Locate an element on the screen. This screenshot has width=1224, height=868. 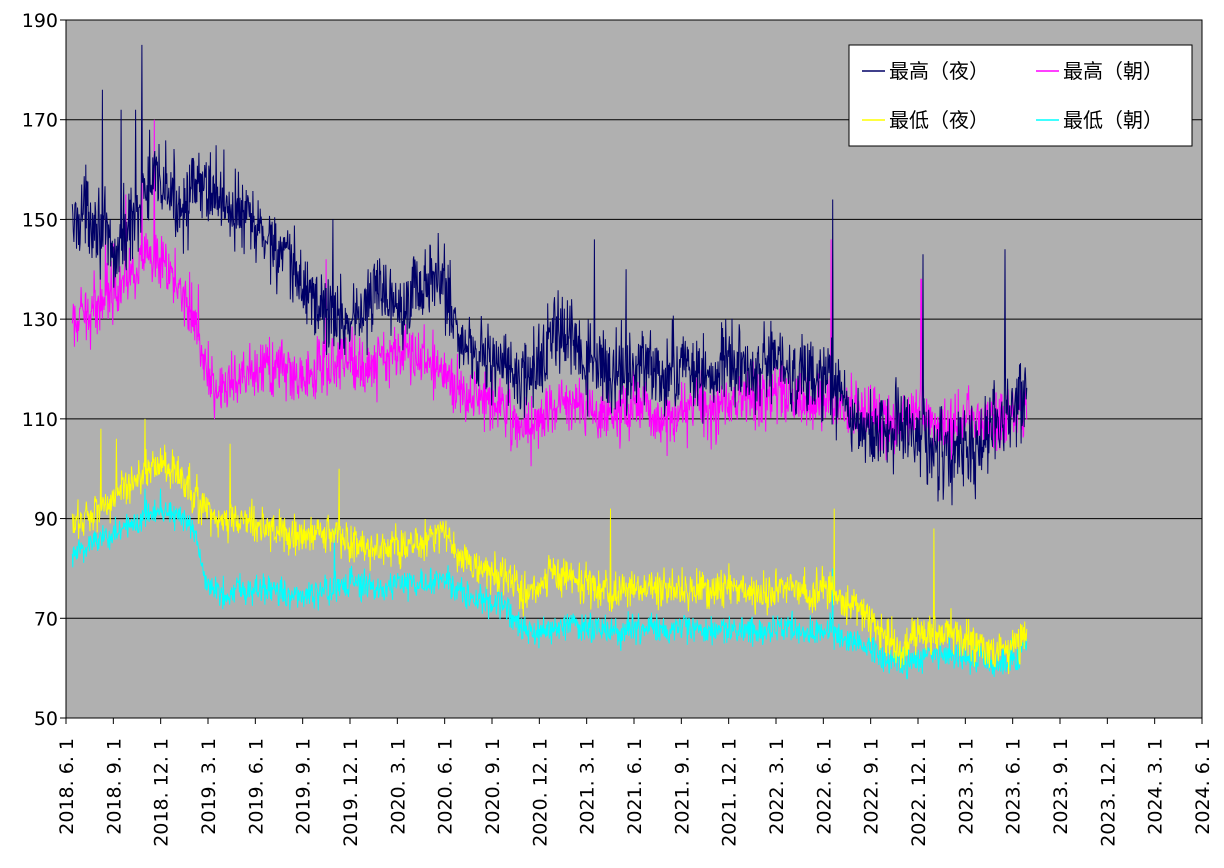
x-tick-label: 2023. 12. 1 is located at coordinates (1108, 792).